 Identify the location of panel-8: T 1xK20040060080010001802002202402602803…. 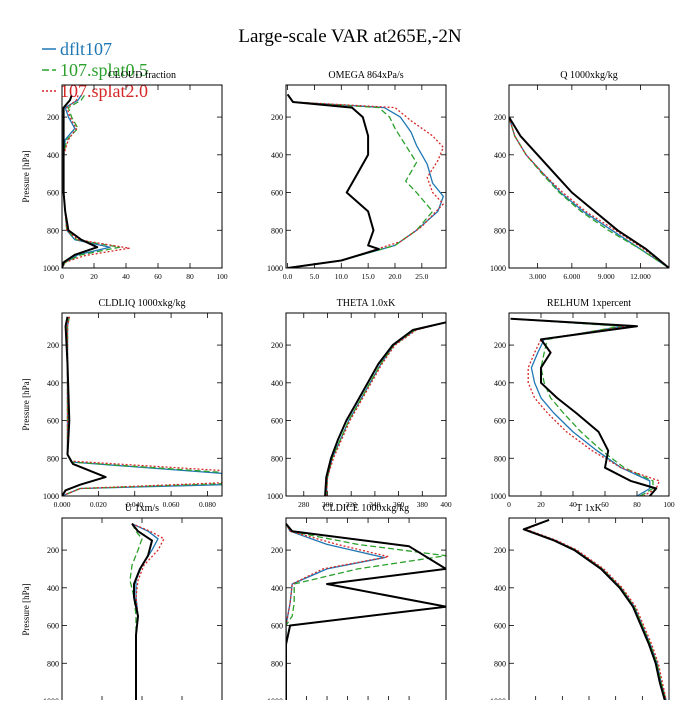
(580, 604).